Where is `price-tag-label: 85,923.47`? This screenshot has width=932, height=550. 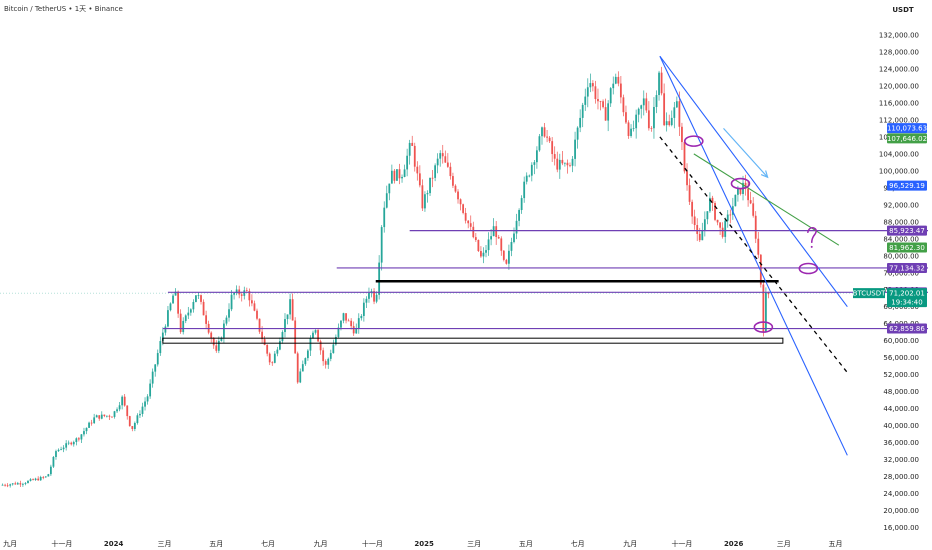
price-tag-label: 85,923.47 is located at coordinates (907, 231).